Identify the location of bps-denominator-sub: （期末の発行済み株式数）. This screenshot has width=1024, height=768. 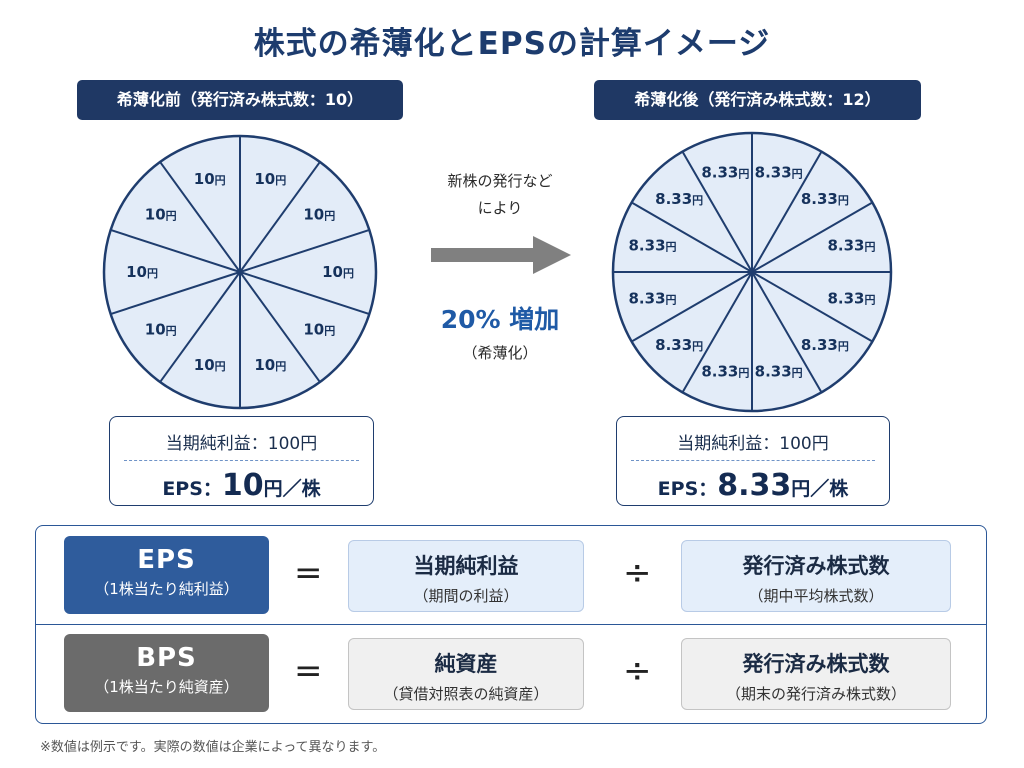
(815, 694).